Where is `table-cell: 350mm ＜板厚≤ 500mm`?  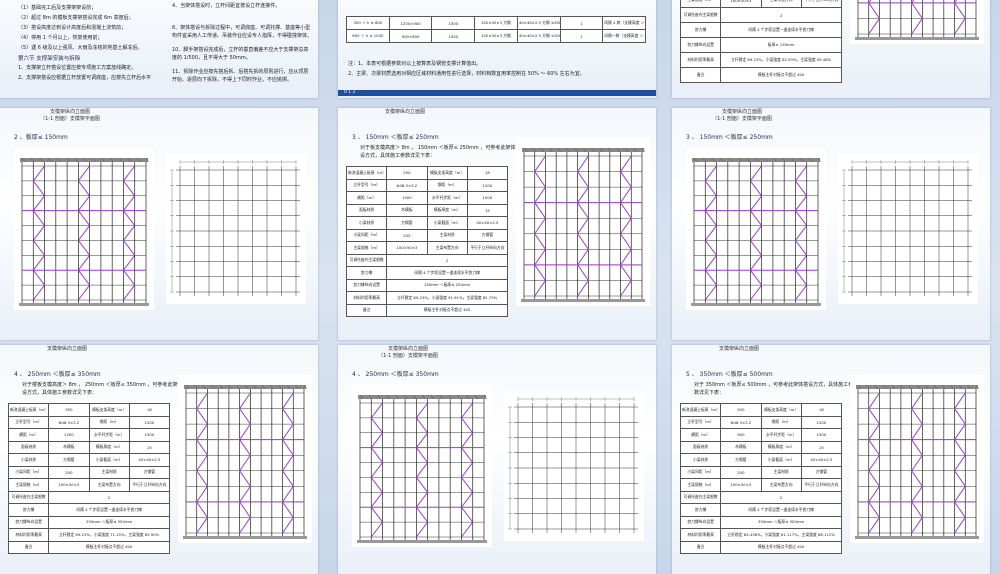
table-cell: 350mm ＜板厚≤ 500mm is located at coordinates (781, 522).